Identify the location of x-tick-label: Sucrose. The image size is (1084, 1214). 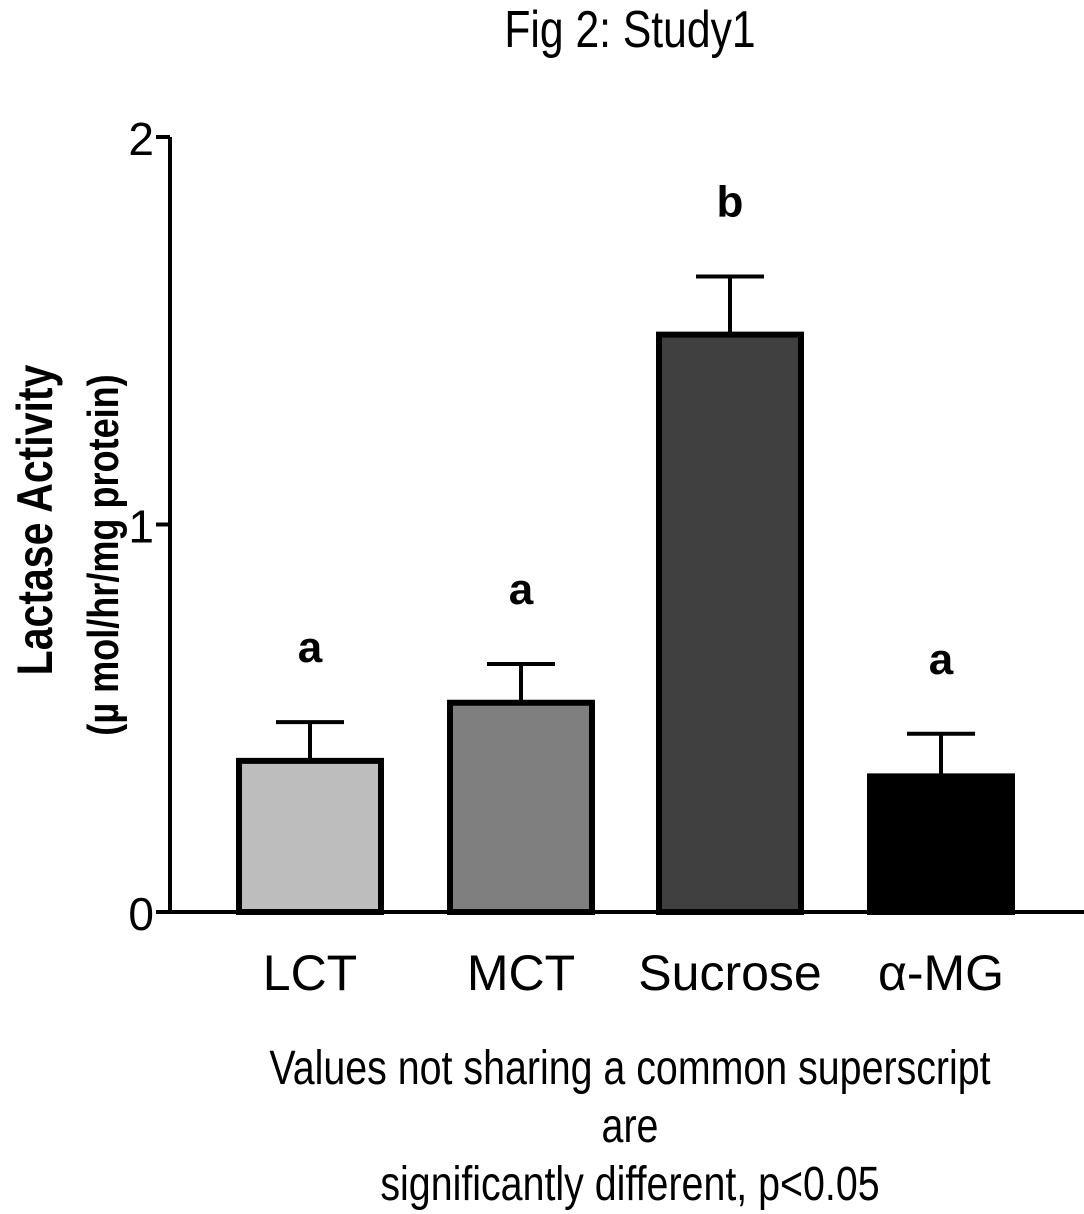
(729, 973).